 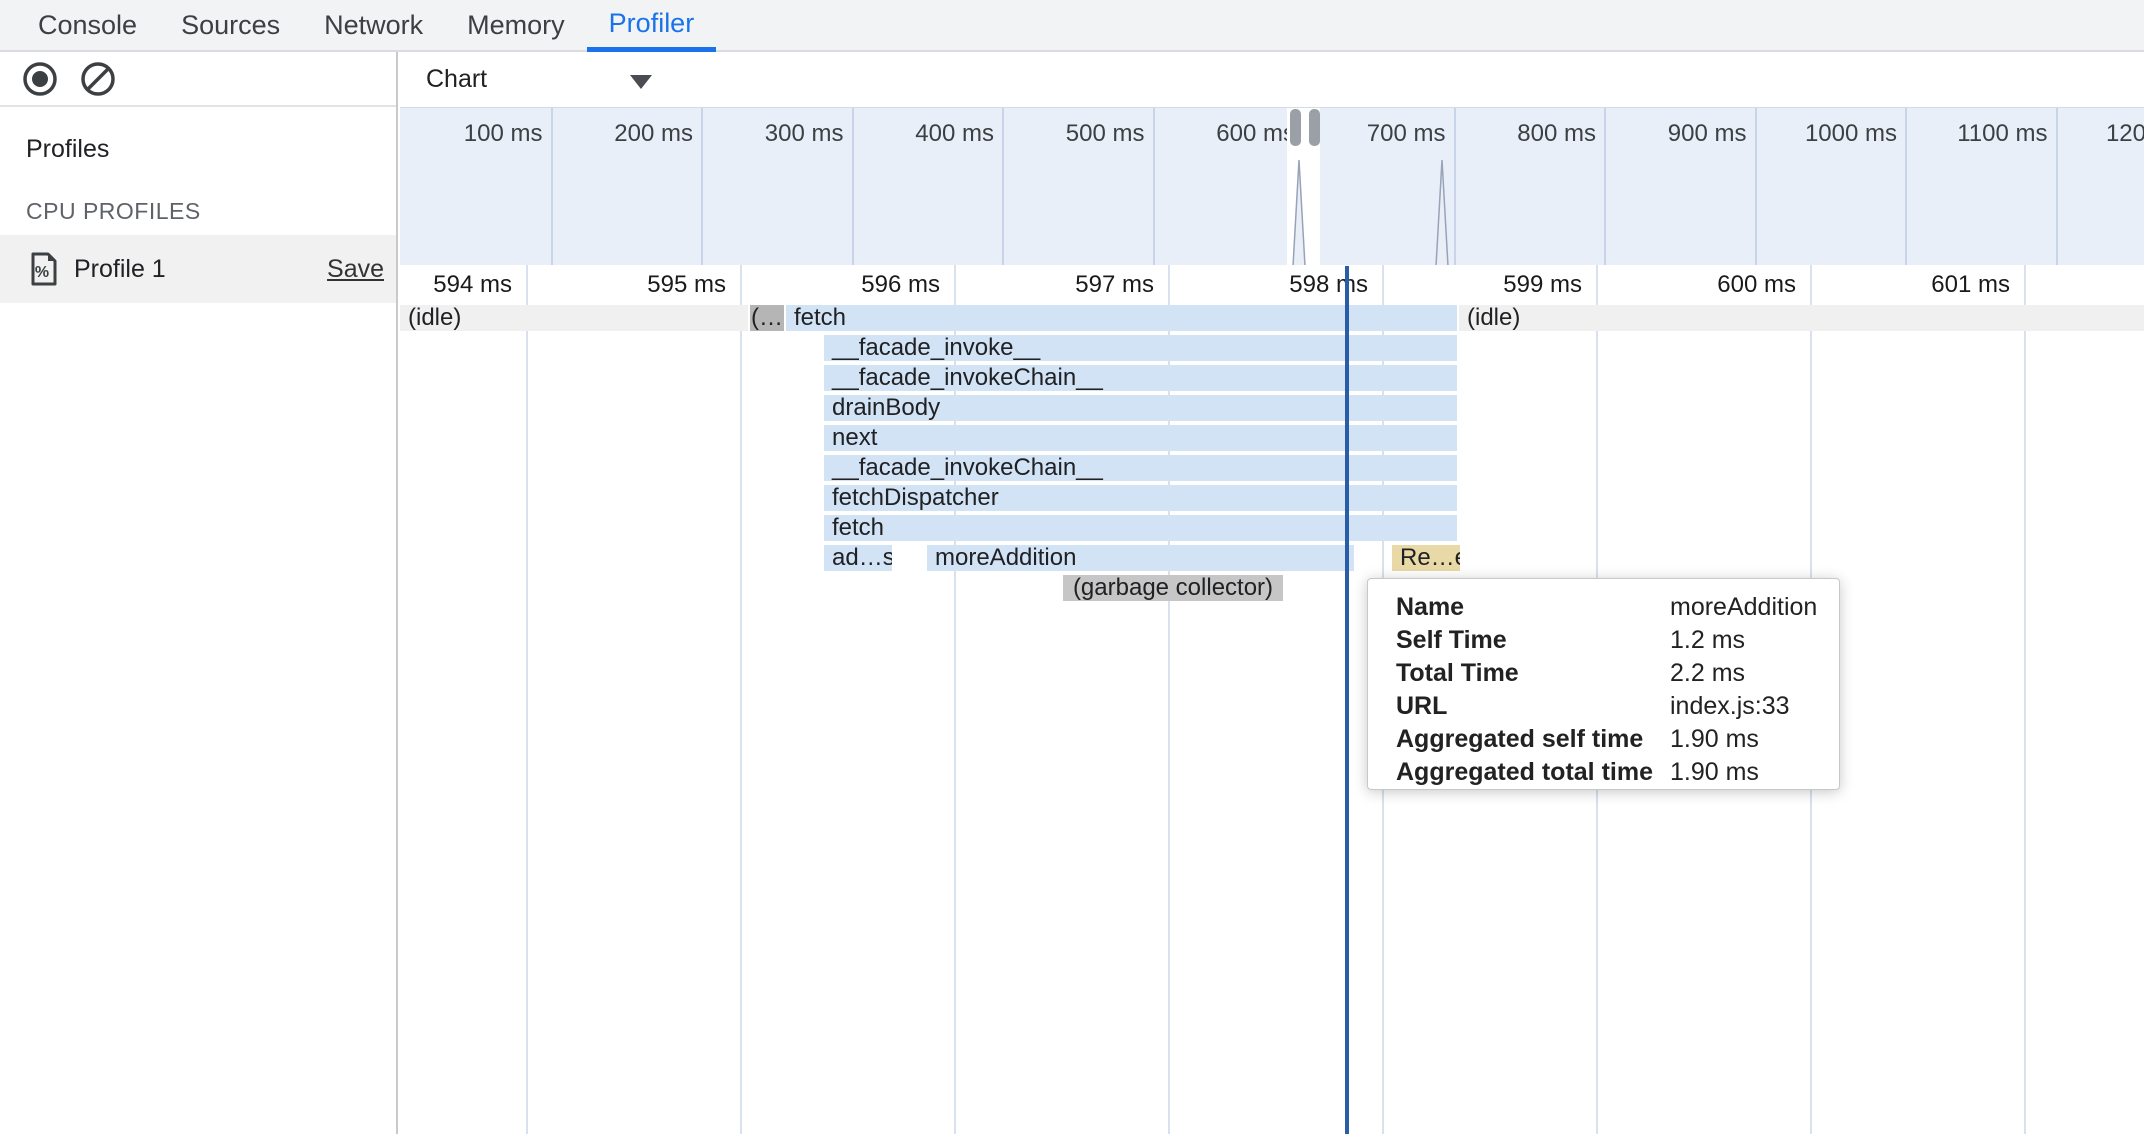 What do you see at coordinates (1524, 772) in the screenshot?
I see `tooltip-label: Aggregated total time` at bounding box center [1524, 772].